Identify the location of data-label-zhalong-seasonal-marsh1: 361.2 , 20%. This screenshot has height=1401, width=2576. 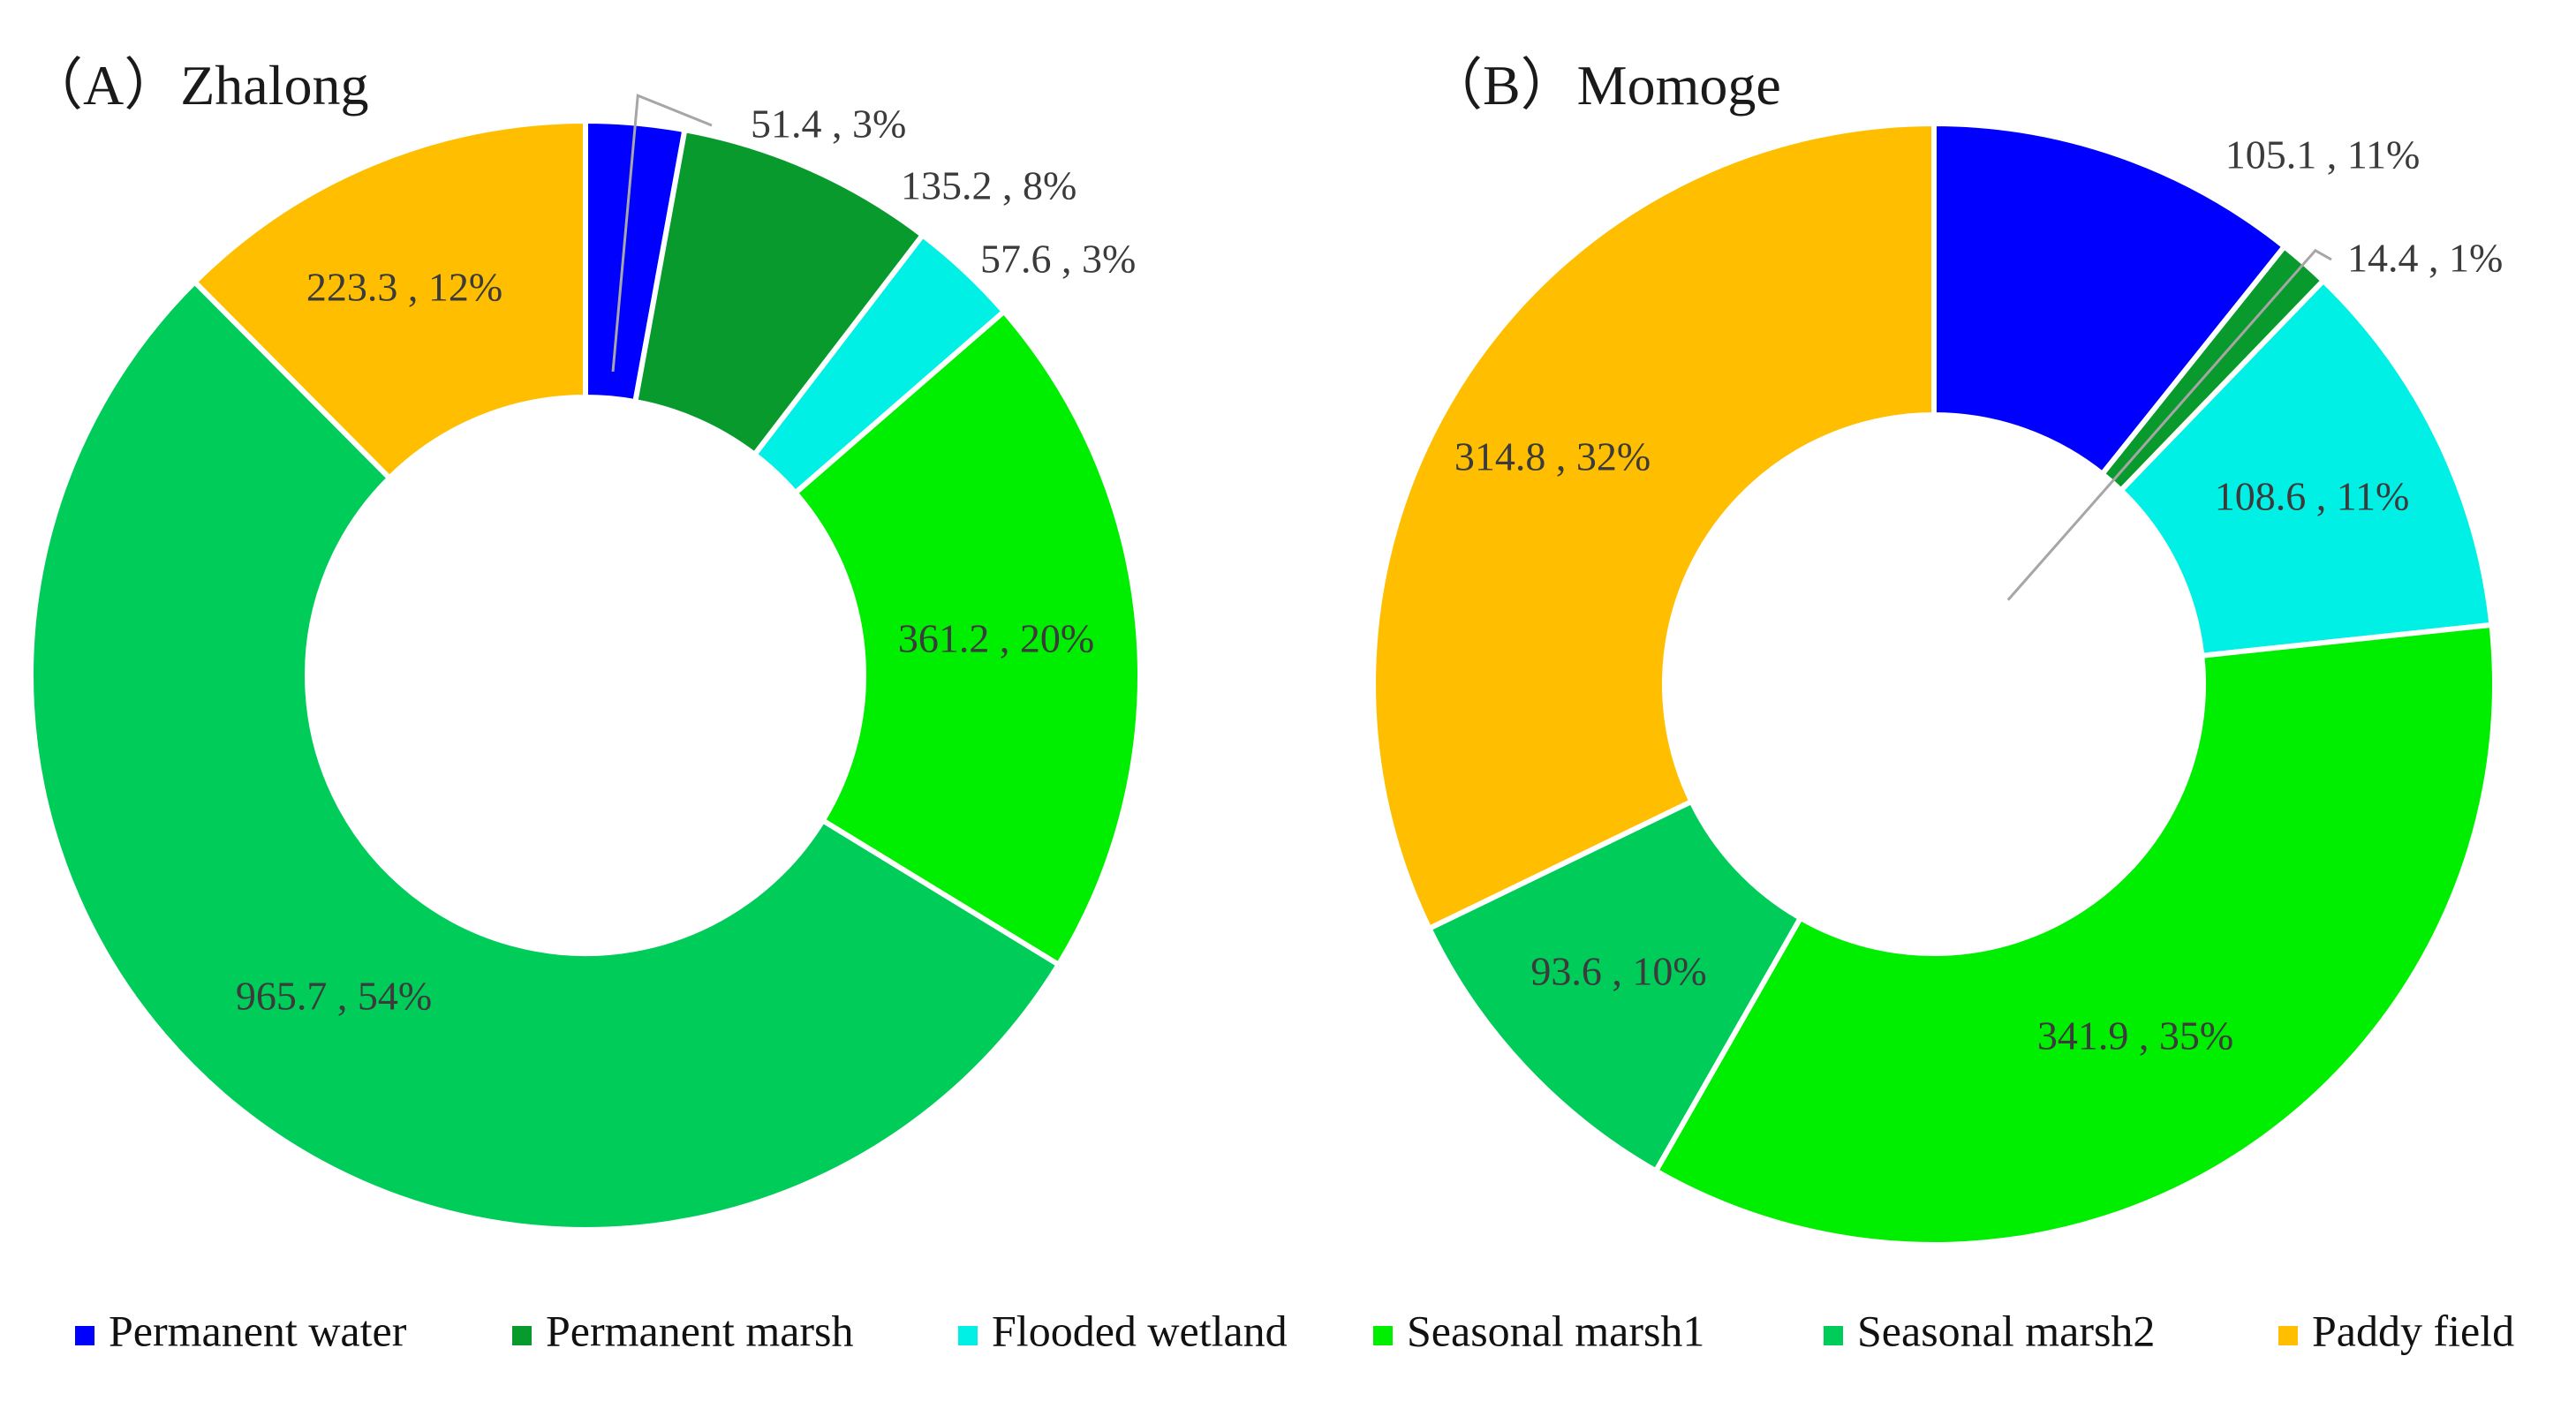
(996, 638).